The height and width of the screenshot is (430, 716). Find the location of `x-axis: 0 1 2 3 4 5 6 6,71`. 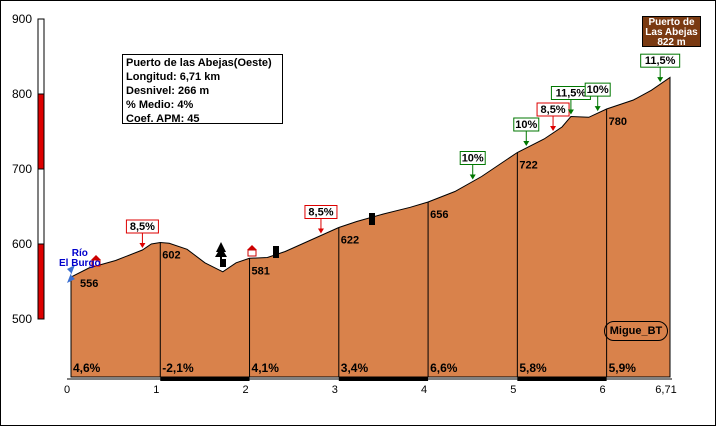

x-axis: 0 1 2 3 4 5 6 6,71 is located at coordinates (370, 386).